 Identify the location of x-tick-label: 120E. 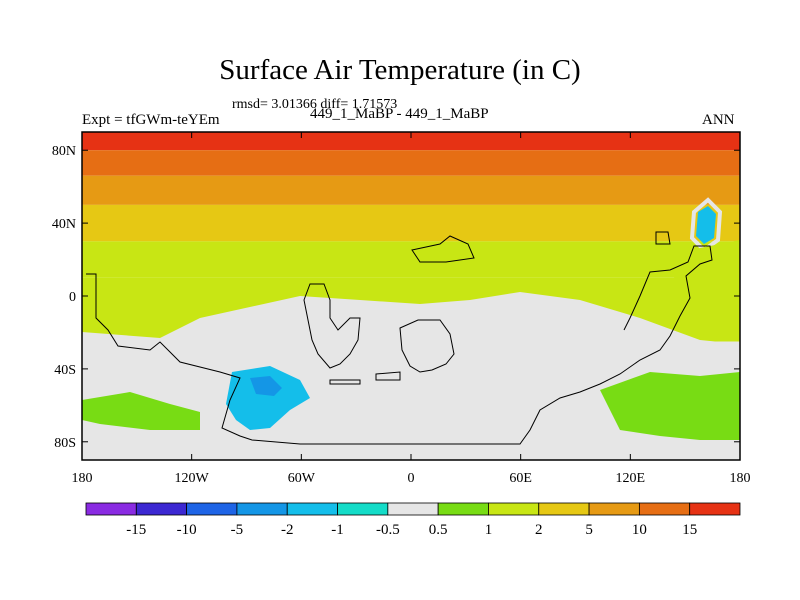
(631, 478).